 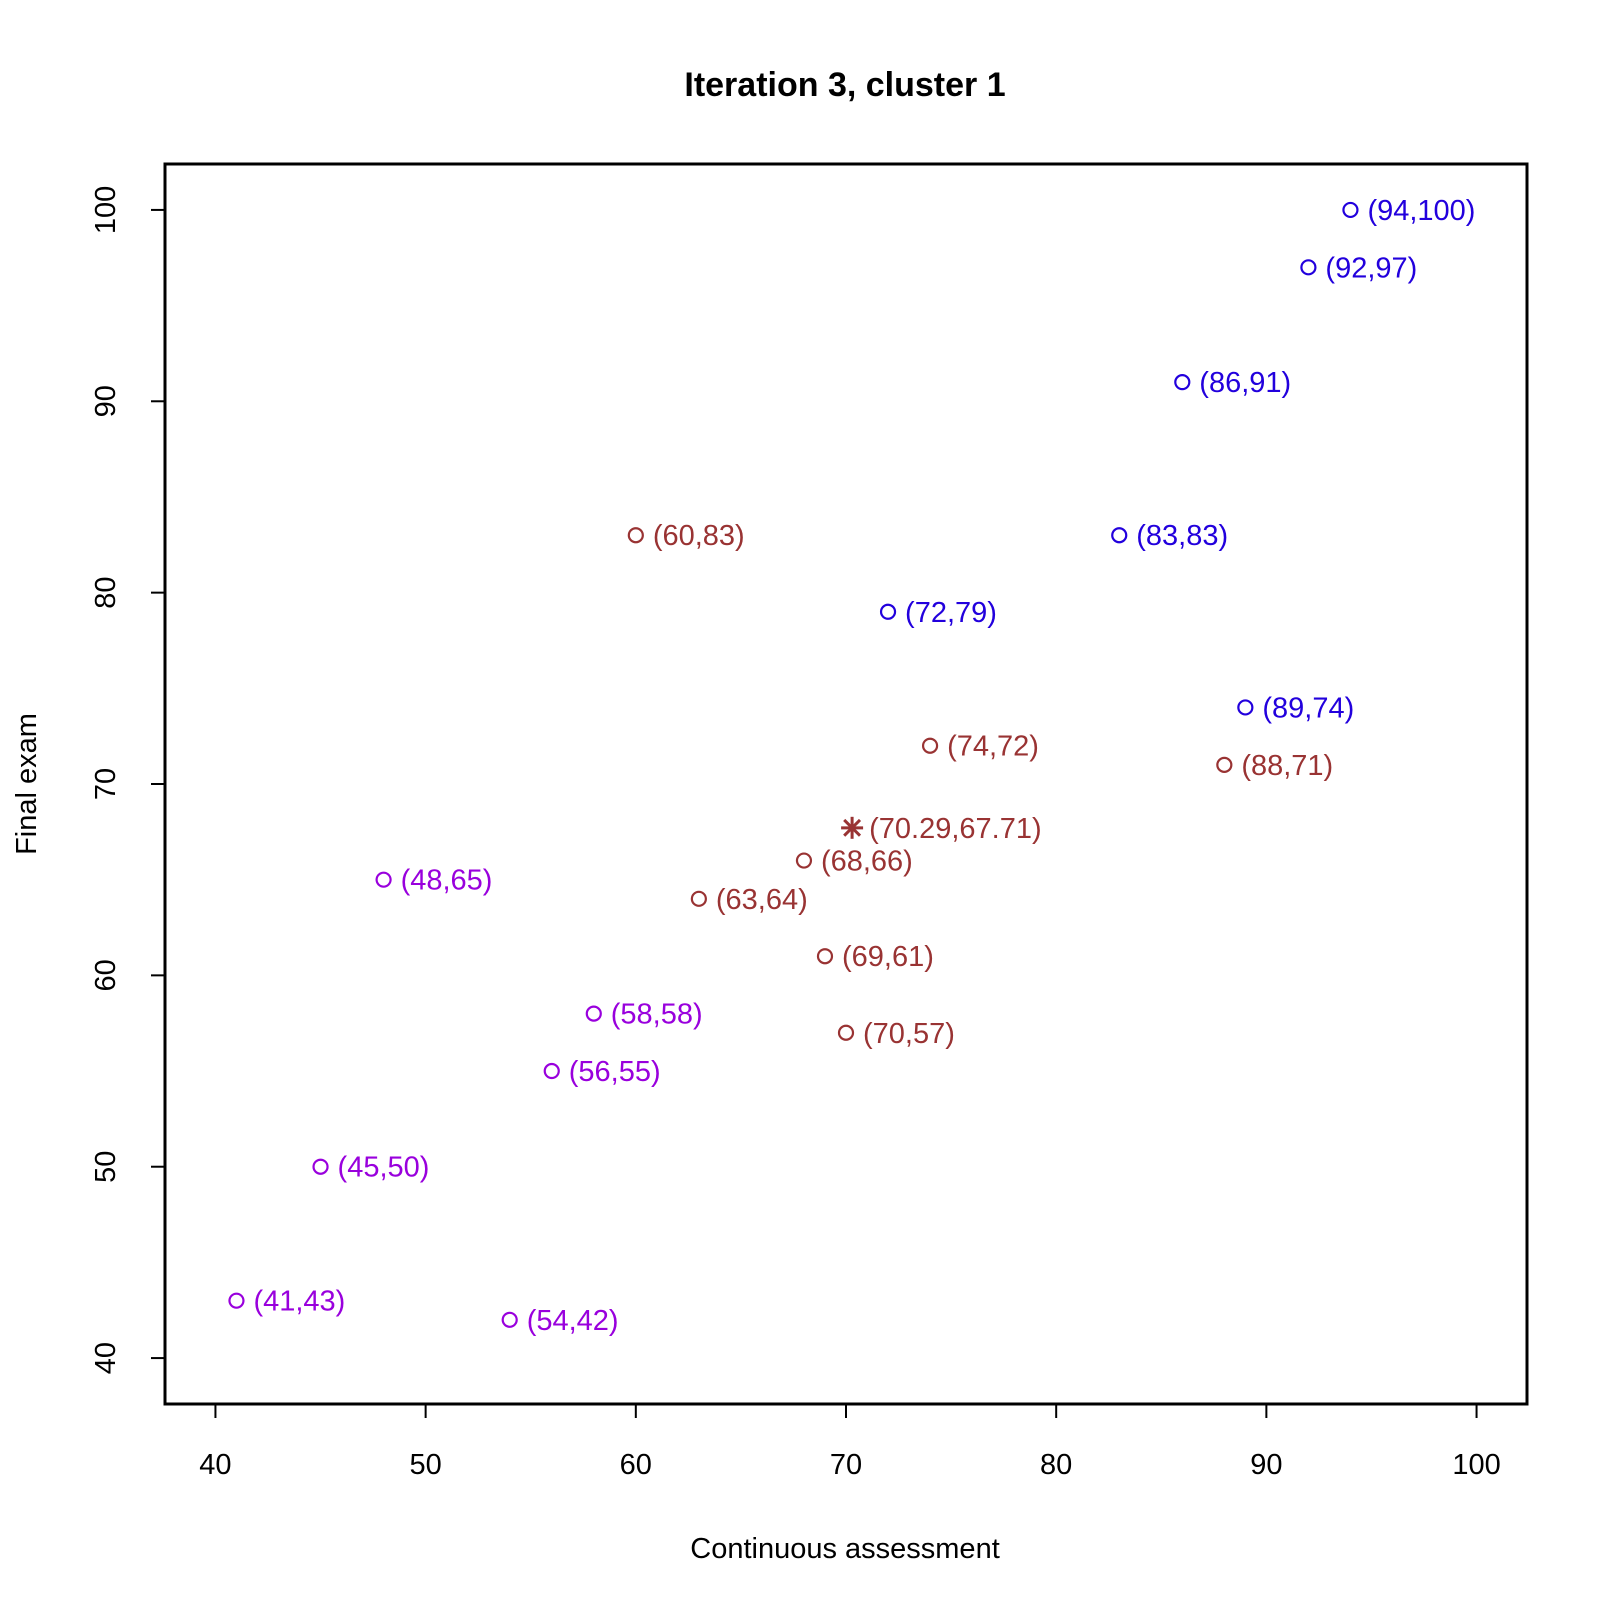 What do you see at coordinates (106, 210) in the screenshot?
I see `y-tick-label: 100` at bounding box center [106, 210].